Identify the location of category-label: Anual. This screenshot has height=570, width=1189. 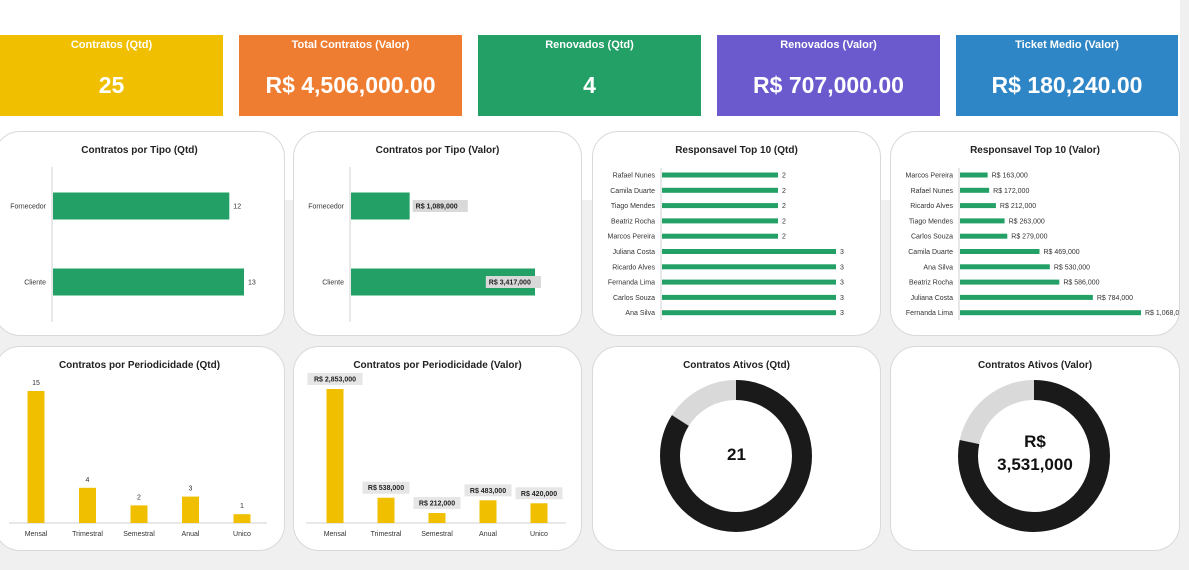
(488, 534).